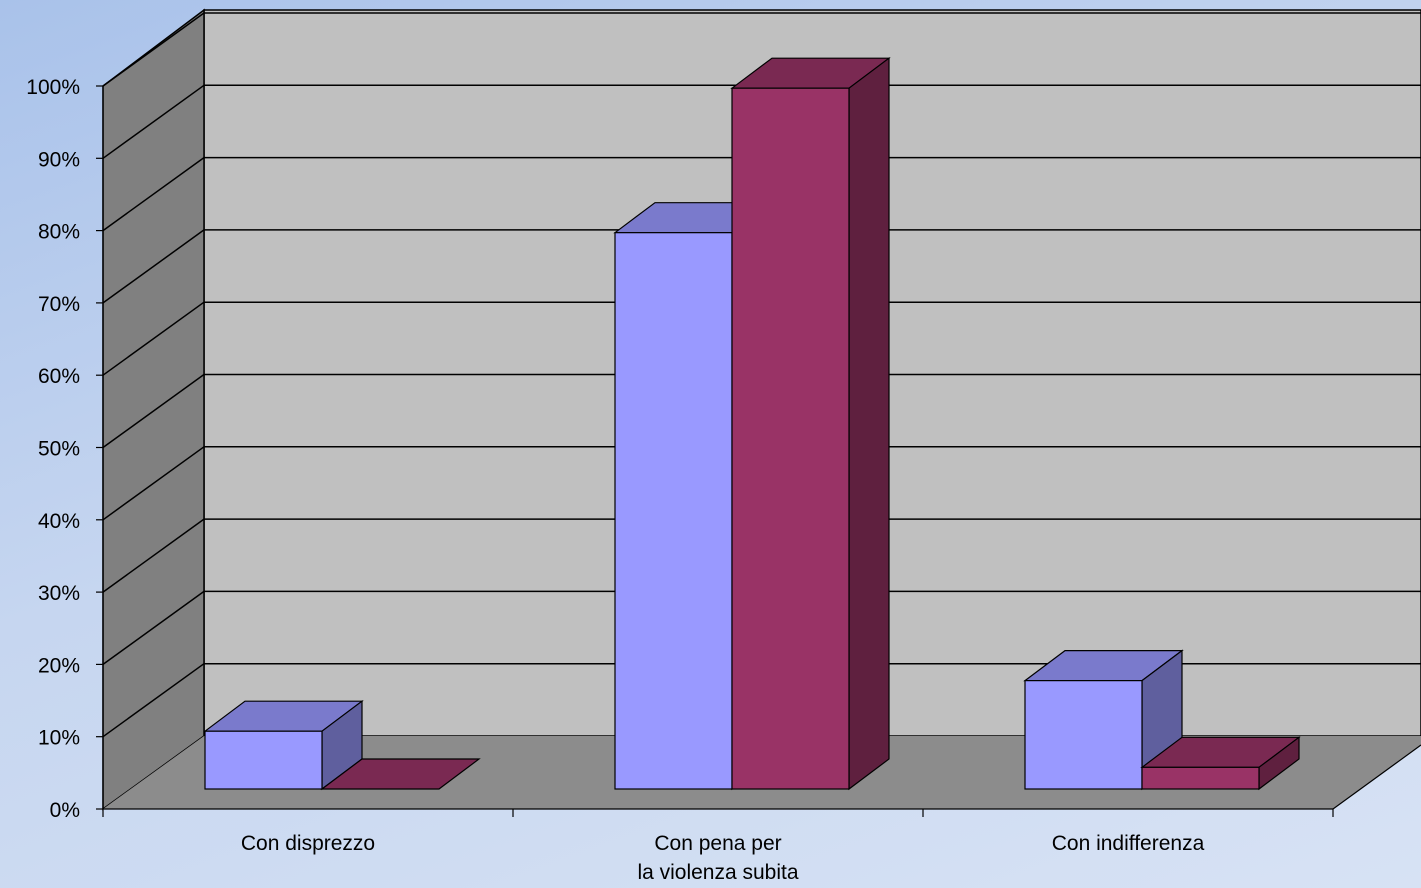  Describe the element at coordinates (59, 521) in the screenshot. I see `y-tick-label: 40%` at that location.